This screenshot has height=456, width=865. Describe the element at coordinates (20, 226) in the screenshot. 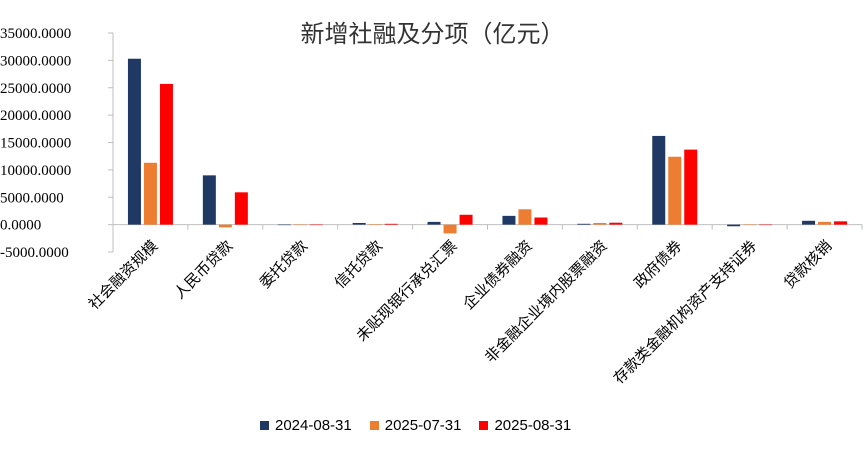

I see `y-tick-label: 0.0000` at that location.